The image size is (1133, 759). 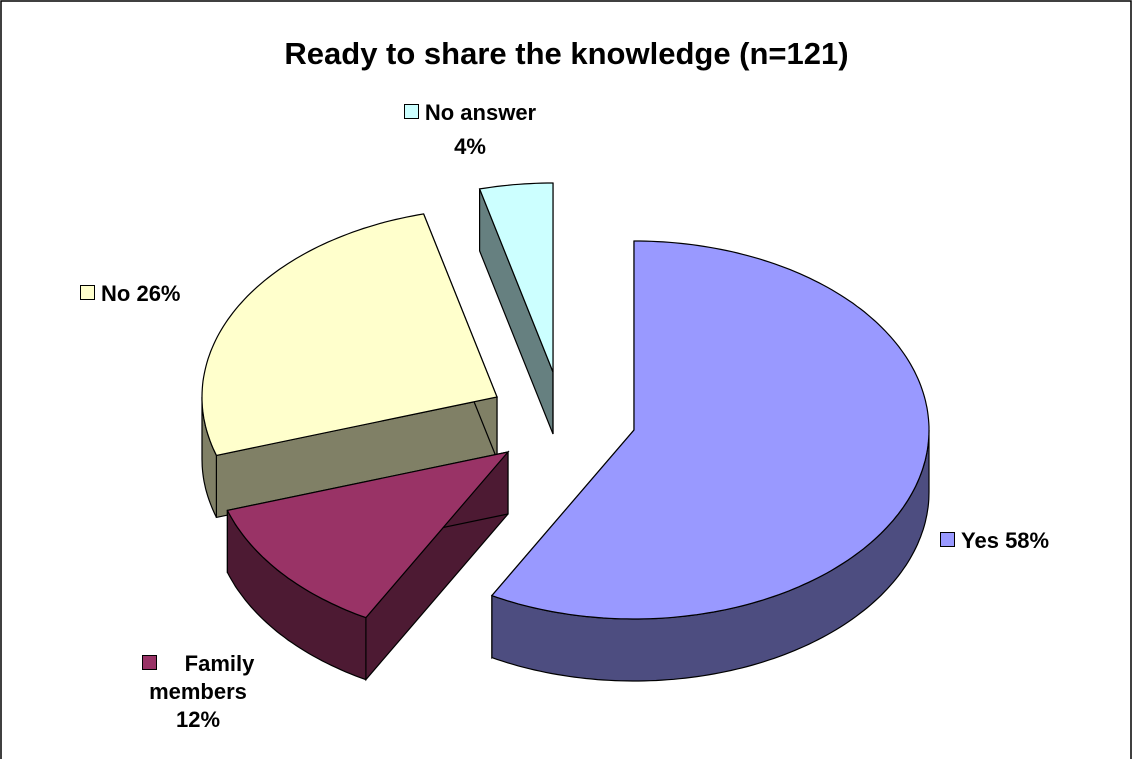 What do you see at coordinates (202, 677) in the screenshot?
I see `slice-name: Family members` at bounding box center [202, 677].